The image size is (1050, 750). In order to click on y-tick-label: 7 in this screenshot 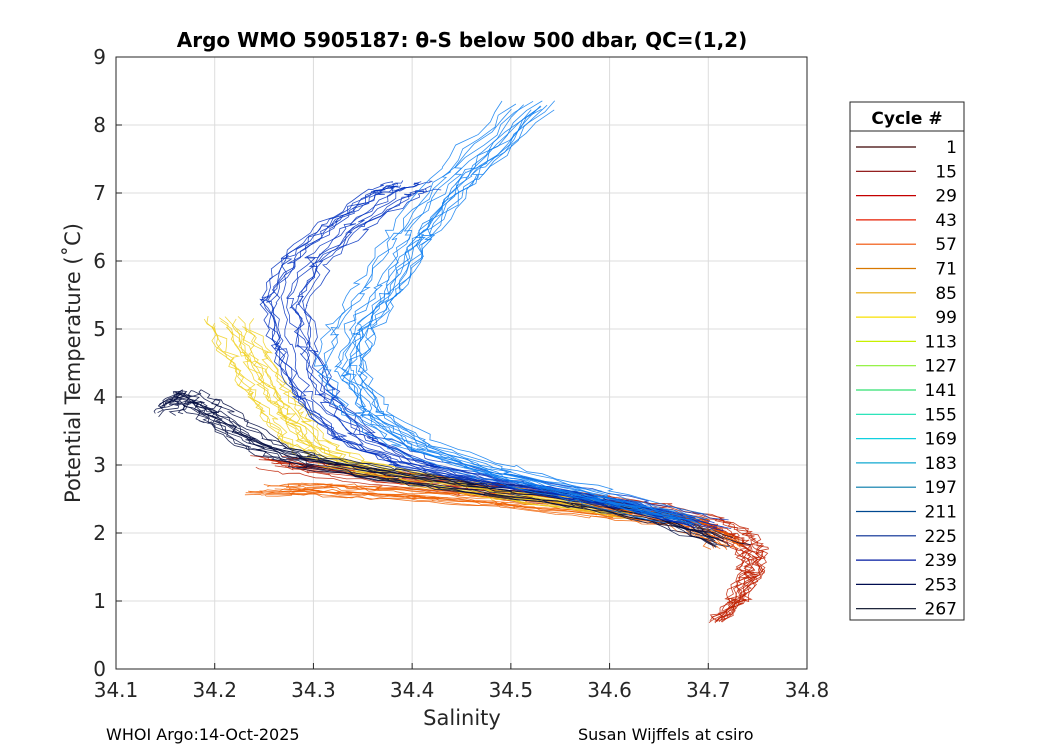, I will do `click(99, 193)`.